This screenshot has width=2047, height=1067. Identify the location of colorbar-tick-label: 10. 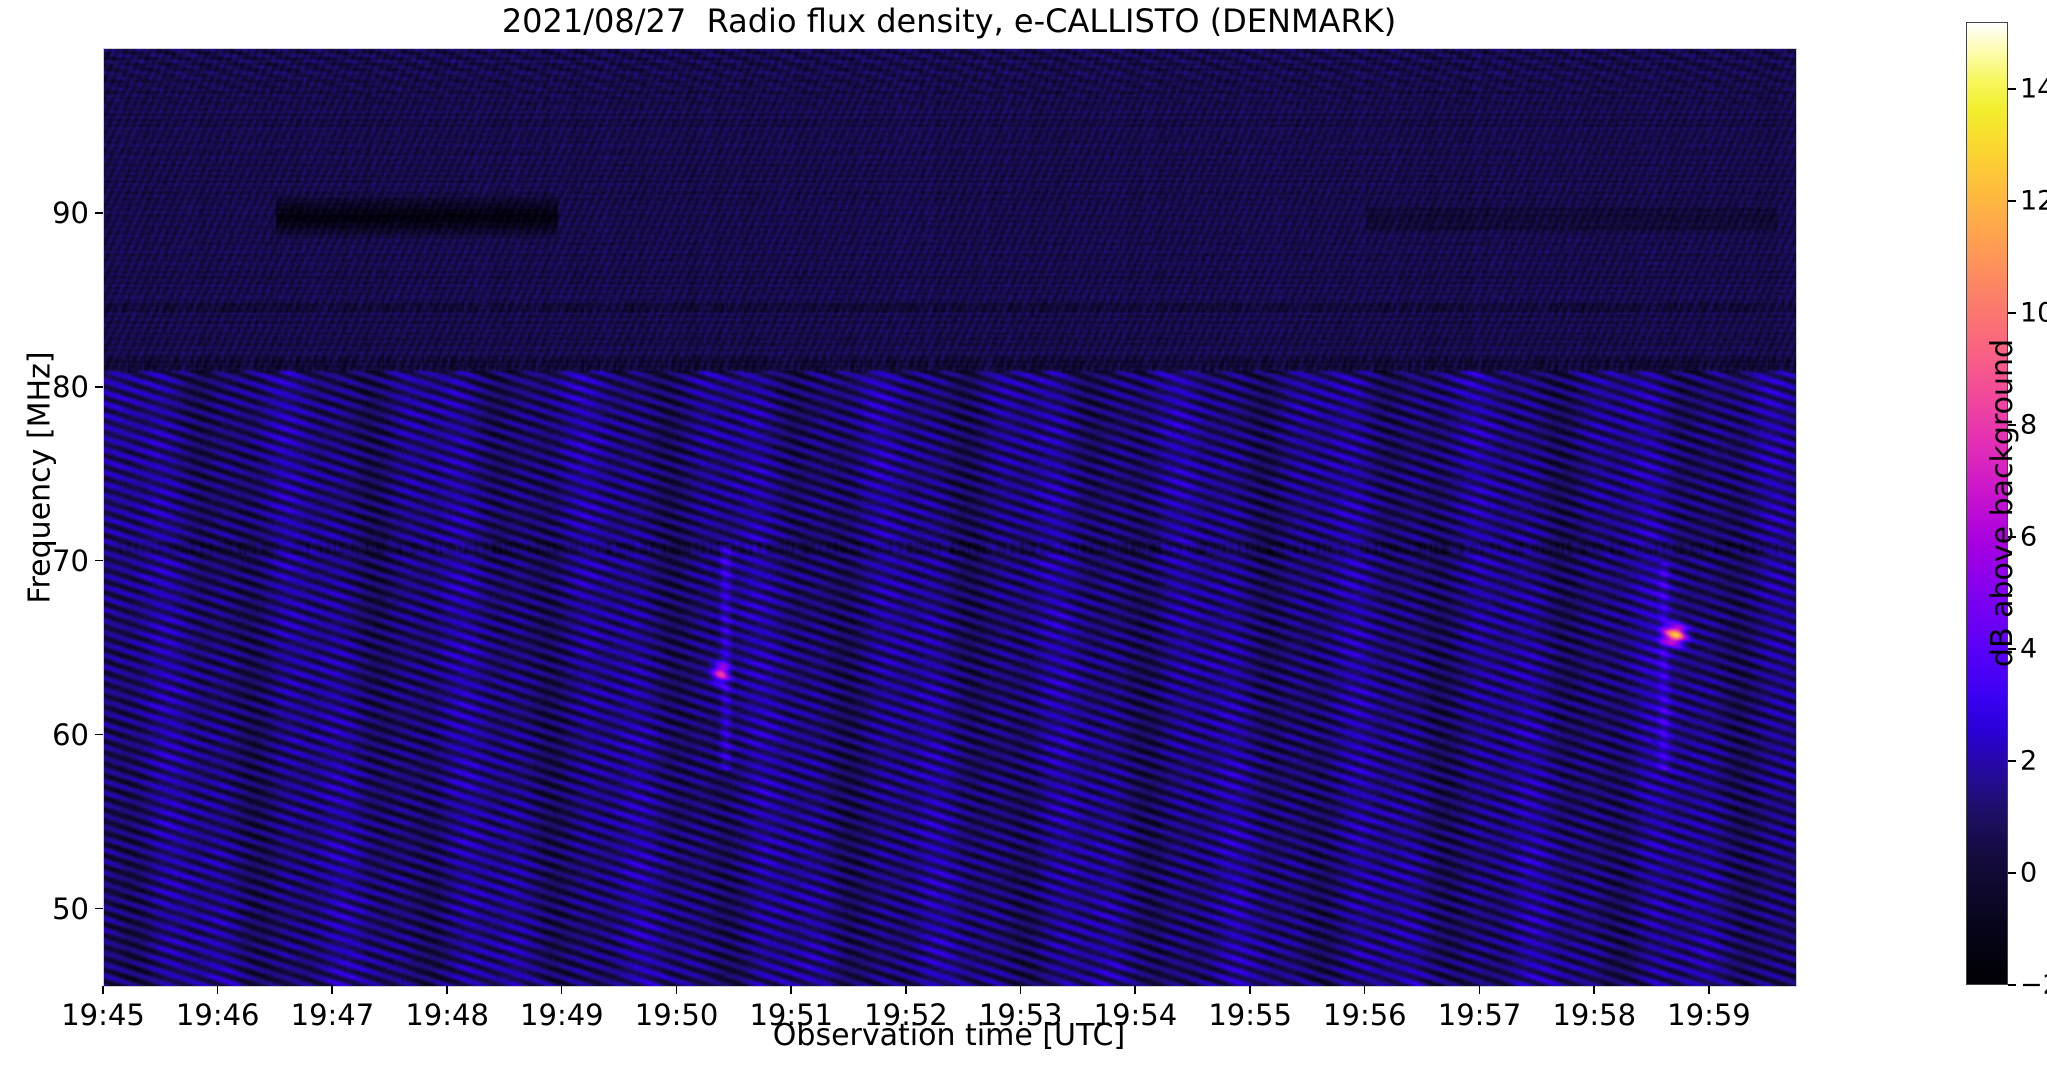
(2033, 313).